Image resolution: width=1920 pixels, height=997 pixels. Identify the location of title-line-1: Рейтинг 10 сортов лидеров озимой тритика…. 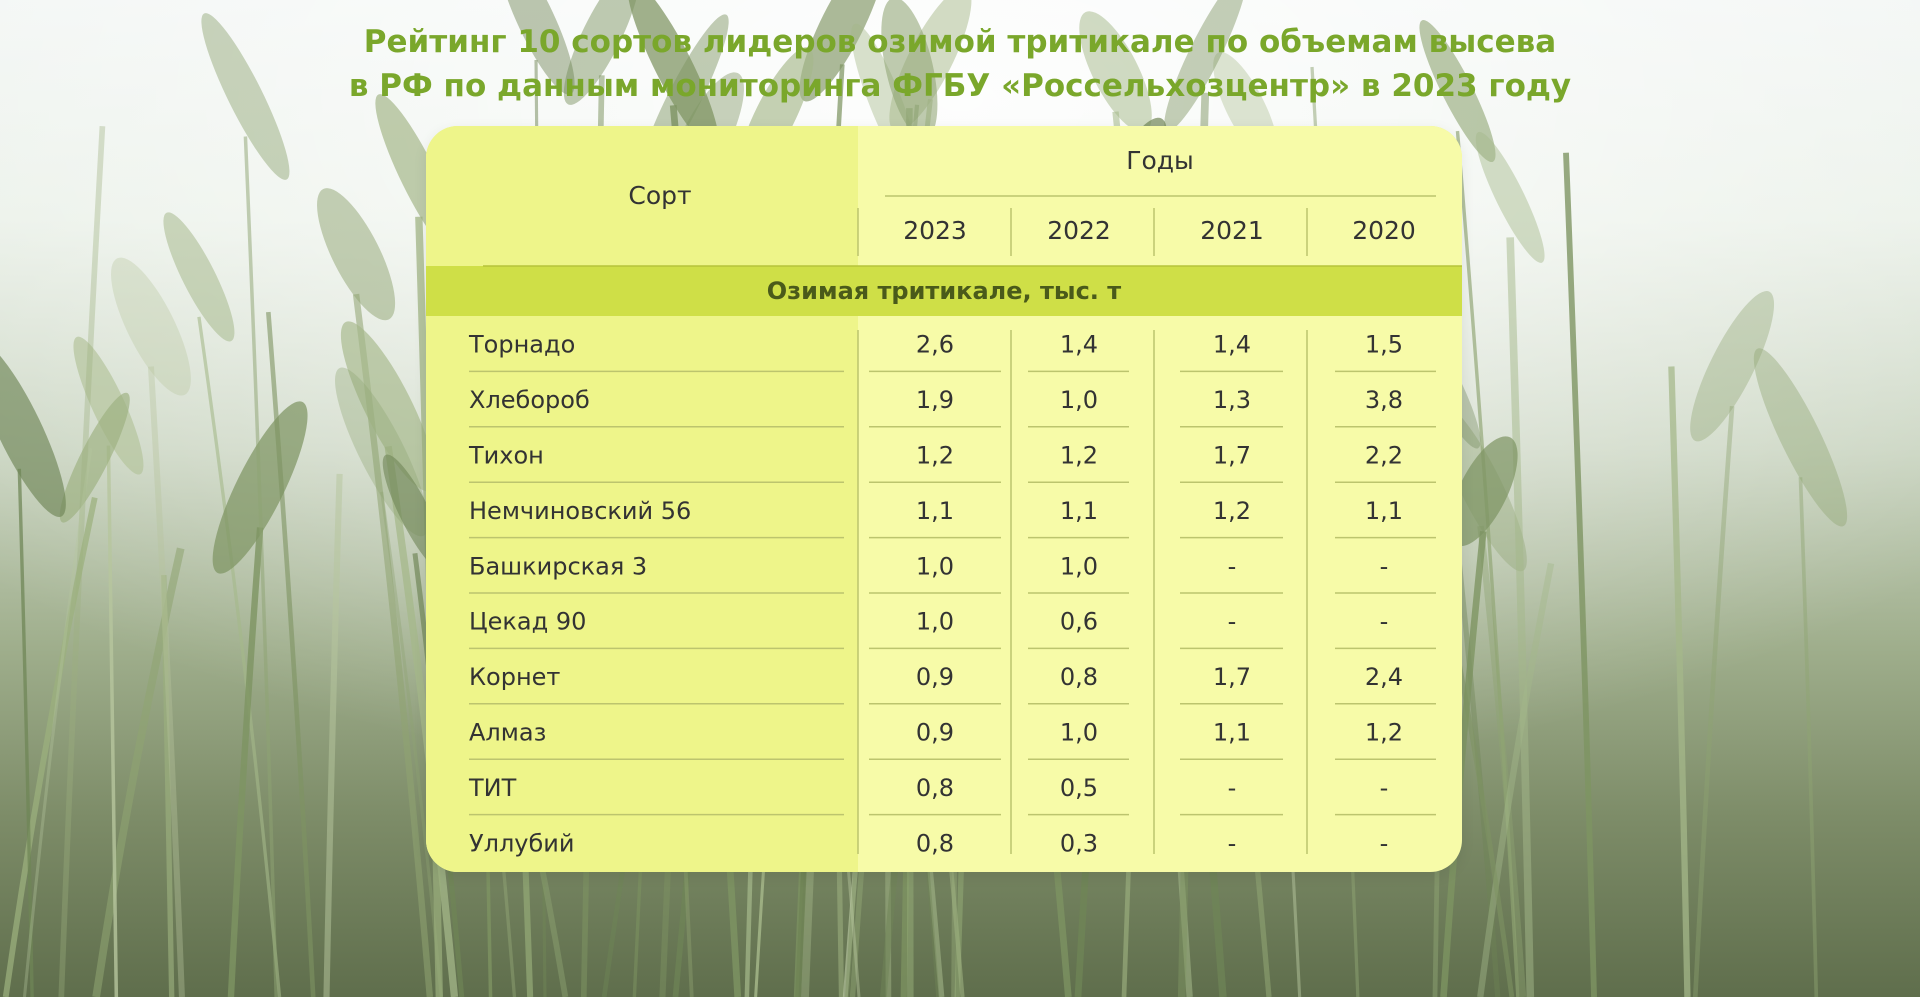
(960, 42).